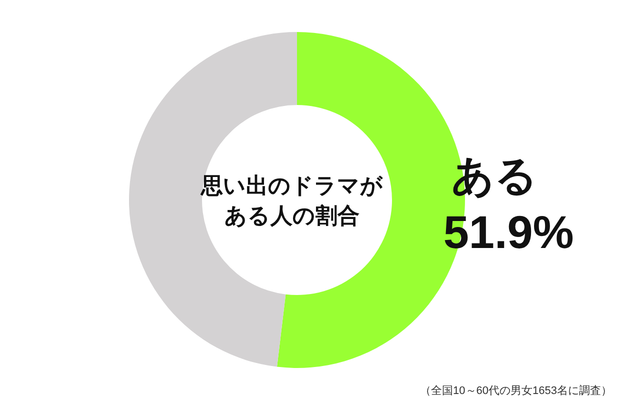 The image size is (621, 414). Describe the element at coordinates (291, 200) in the screenshot. I see `text: 思い出のドラマがある人の割合` at that location.